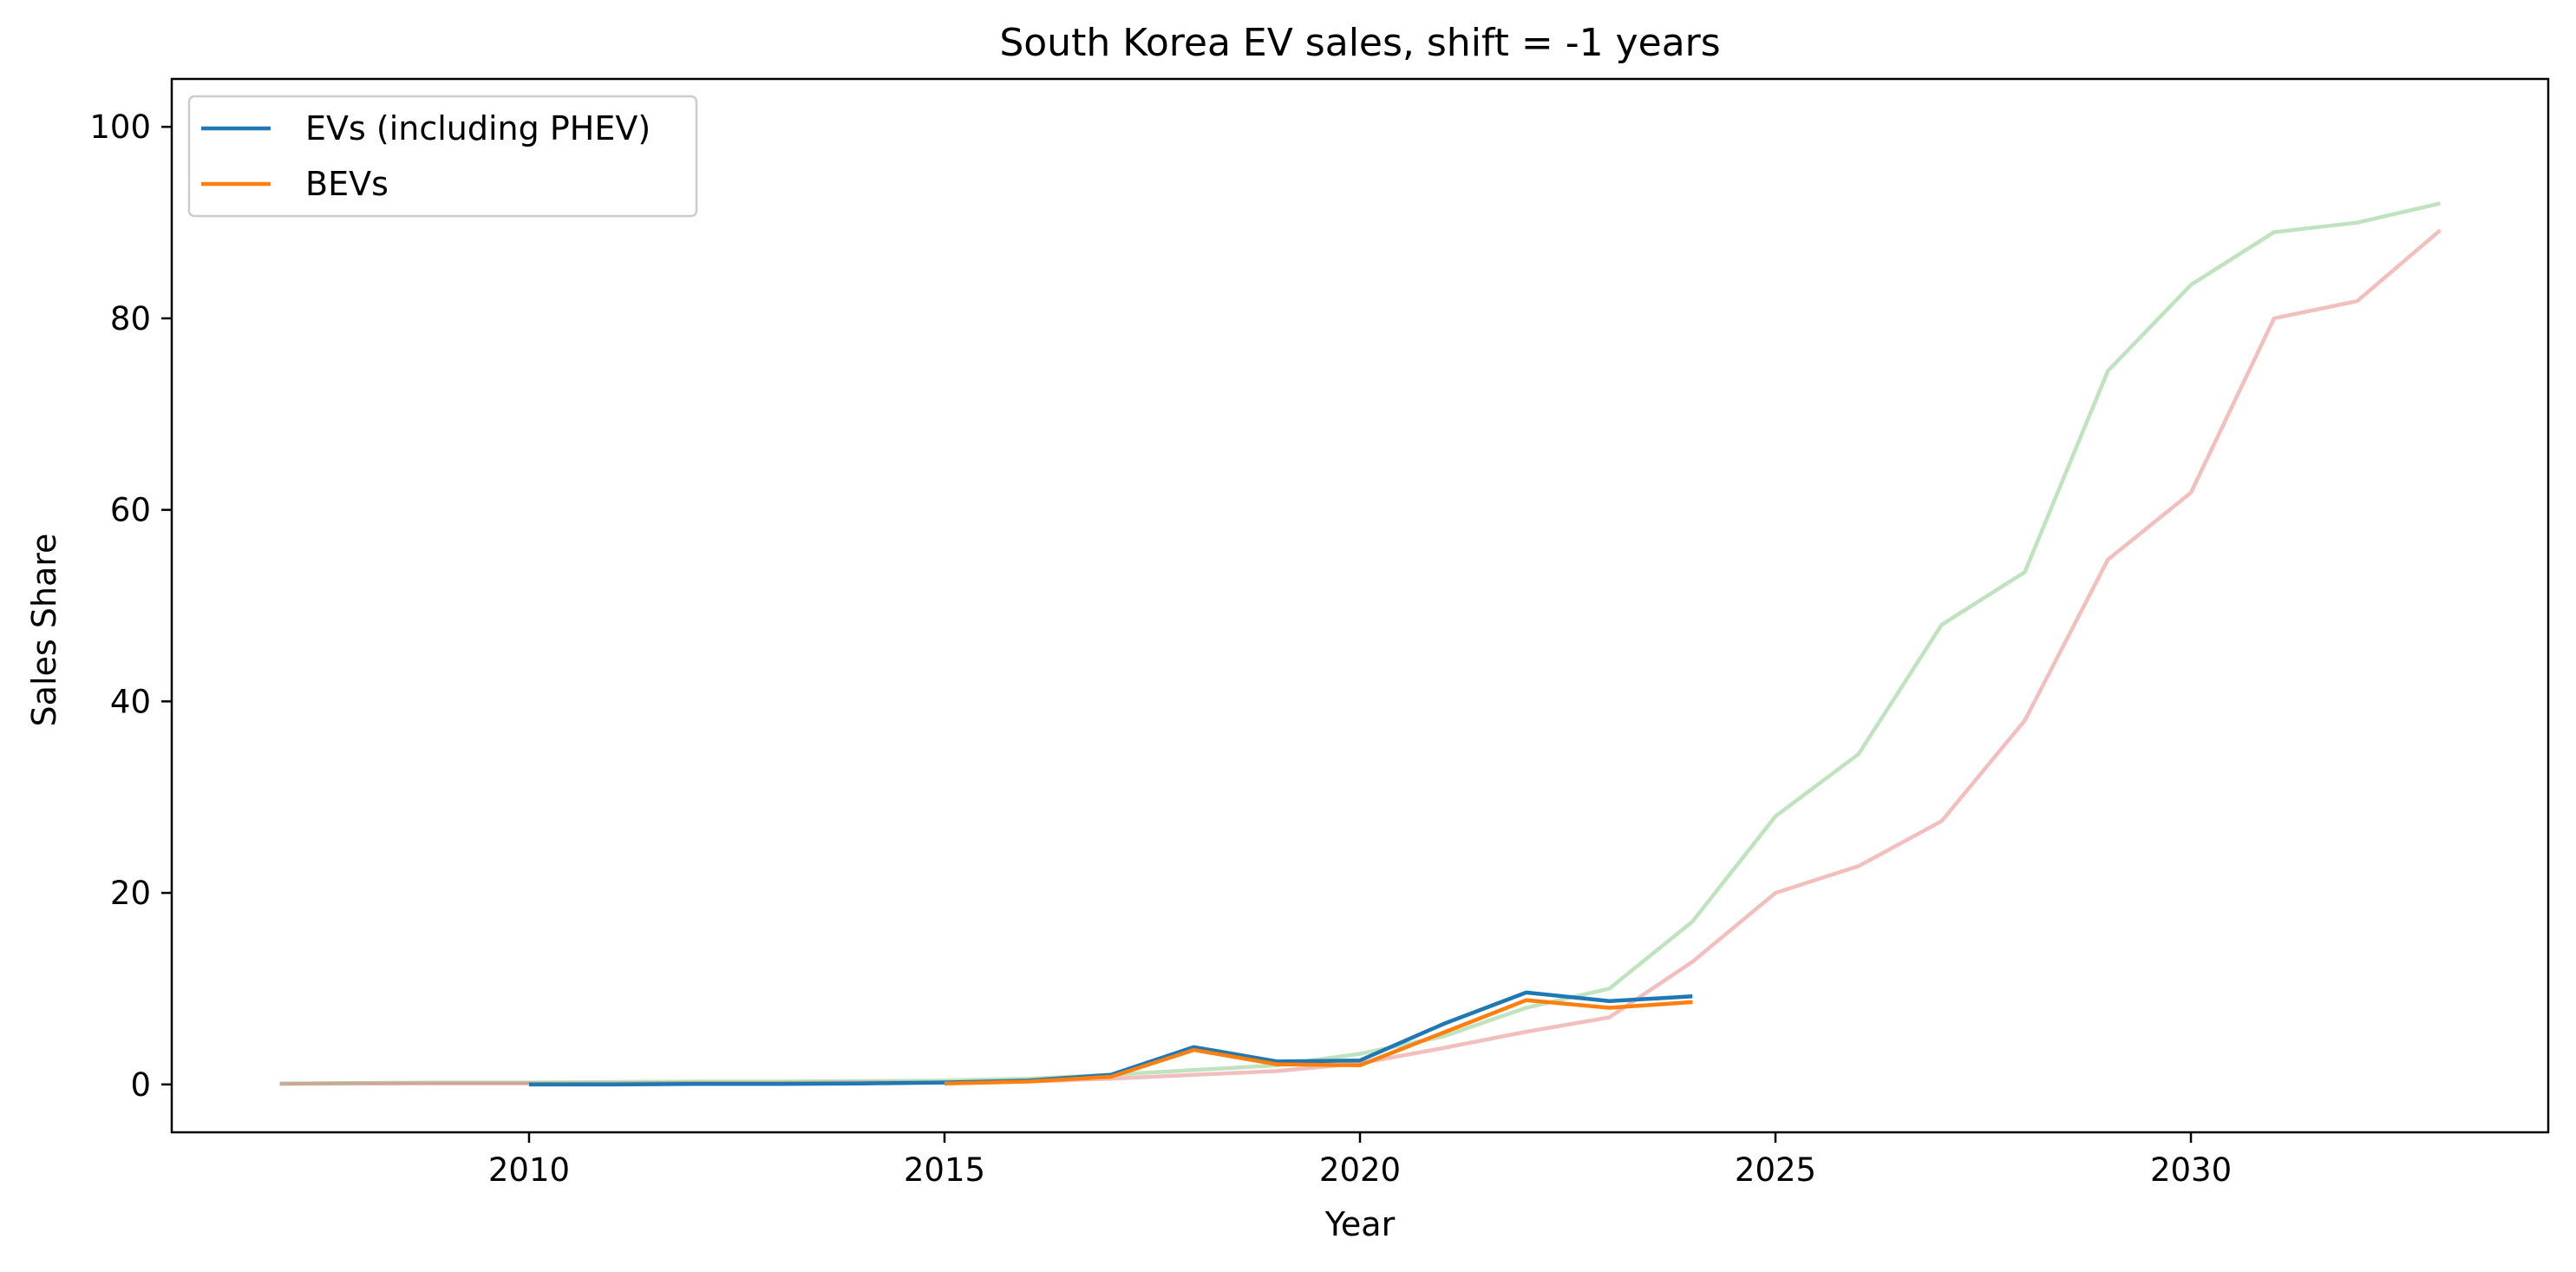 This screenshot has width=2576, height=1272. I want to click on legend-box, so click(442, 156).